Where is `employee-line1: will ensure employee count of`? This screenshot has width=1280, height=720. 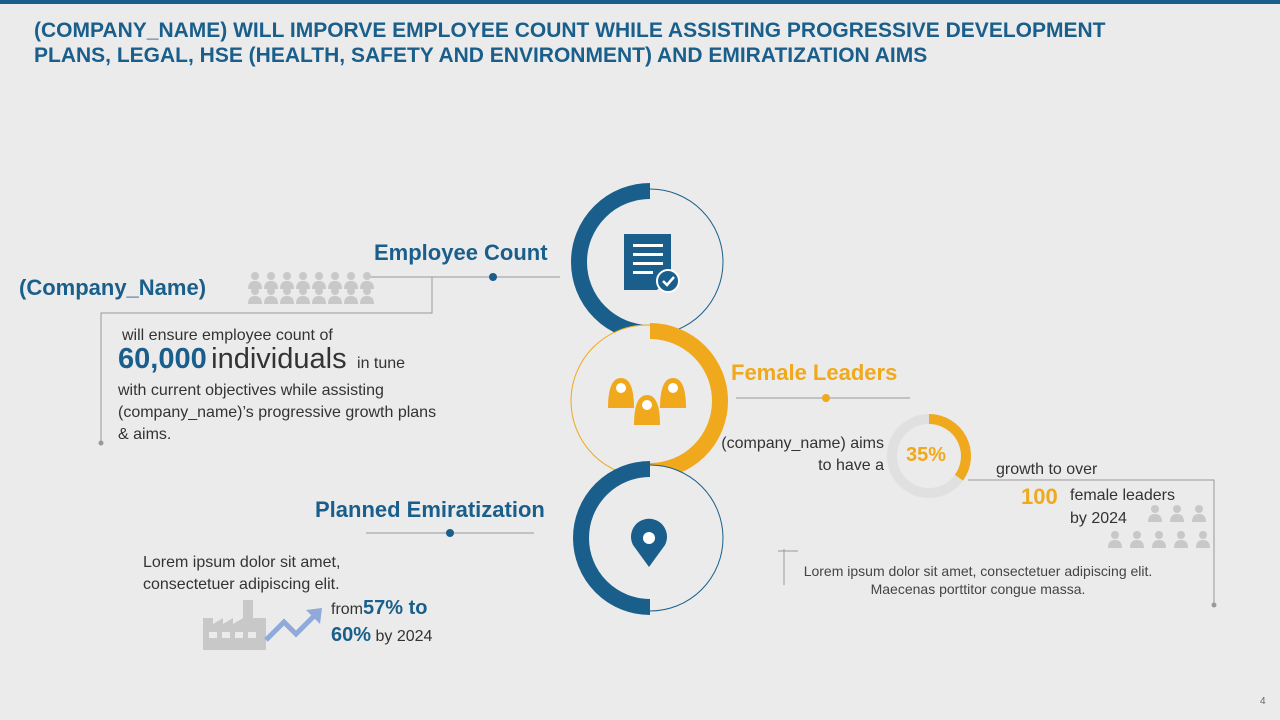 employee-line1: will ensure employee count of is located at coordinates (227, 335).